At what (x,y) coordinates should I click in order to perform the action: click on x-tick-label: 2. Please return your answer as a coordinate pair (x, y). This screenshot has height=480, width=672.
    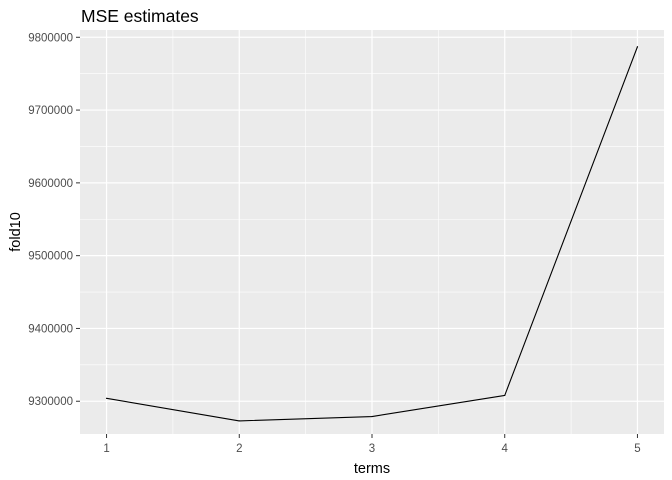
    Looking at the image, I should click on (239, 449).